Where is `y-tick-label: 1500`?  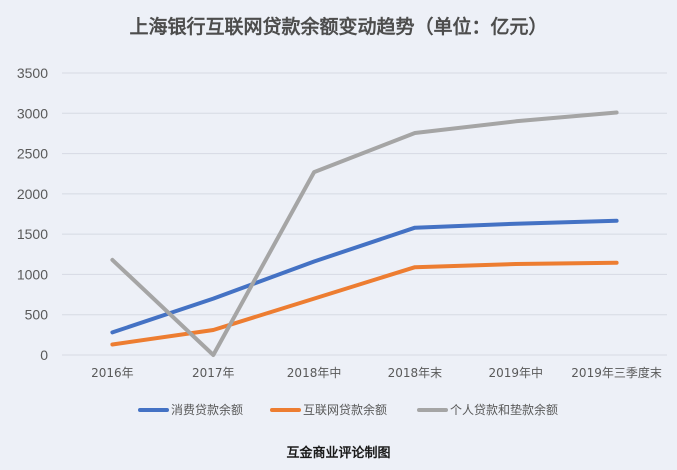 y-tick-label: 1500 is located at coordinates (32, 234).